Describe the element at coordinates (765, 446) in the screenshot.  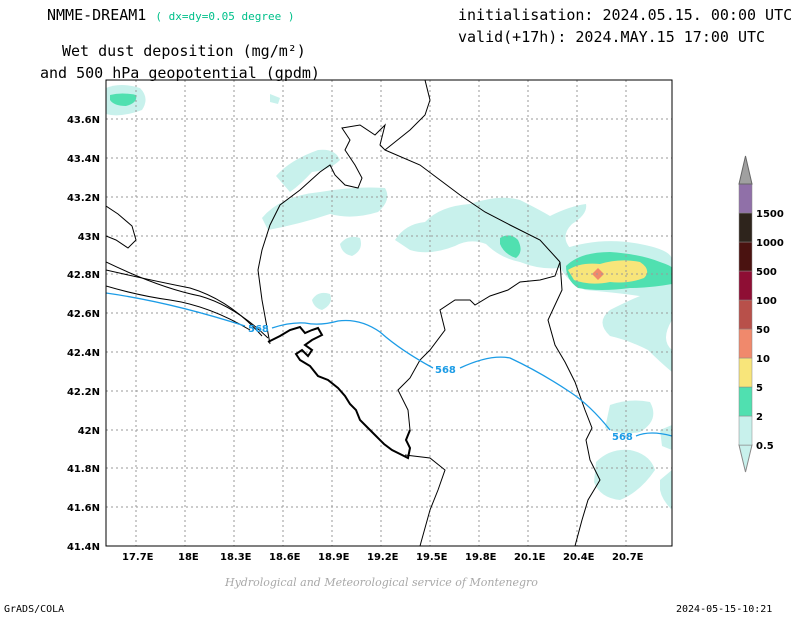
I see `legend-label: 0.5` at that location.